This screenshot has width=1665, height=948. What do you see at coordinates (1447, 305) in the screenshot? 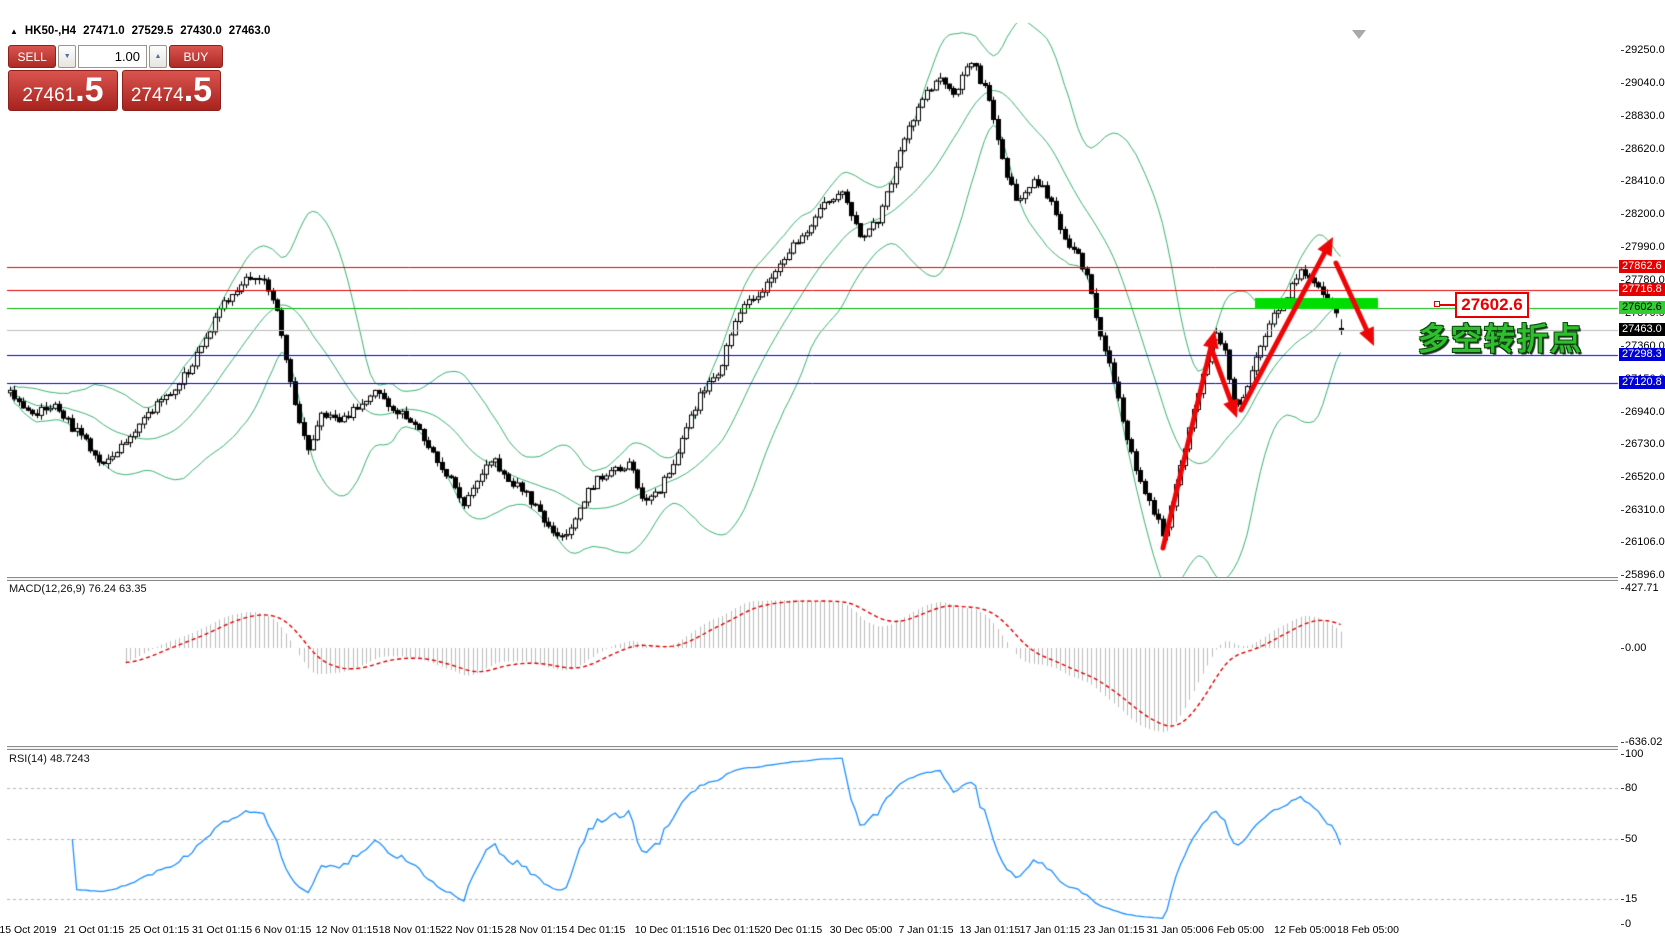
I see `price-label-connector` at bounding box center [1447, 305].